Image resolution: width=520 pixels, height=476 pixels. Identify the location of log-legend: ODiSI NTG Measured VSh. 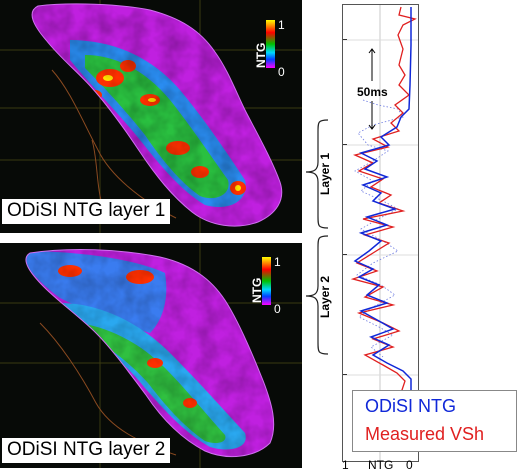
(434, 421).